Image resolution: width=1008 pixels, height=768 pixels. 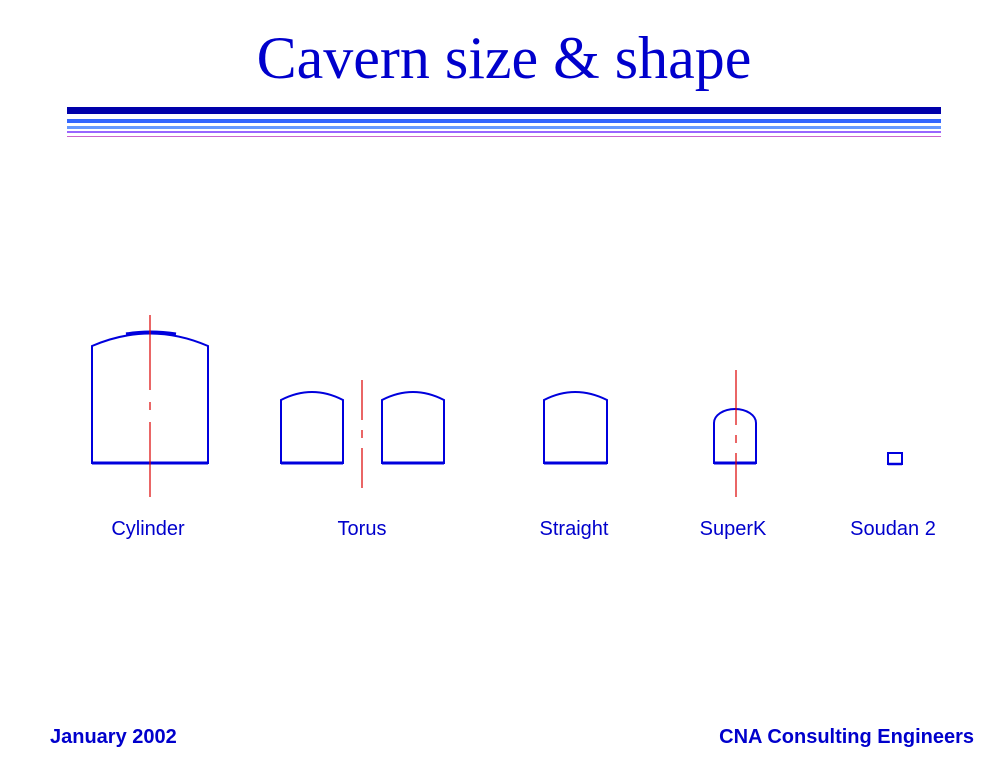 What do you see at coordinates (733, 529) in the screenshot?
I see `shape-label-superk: SuperK` at bounding box center [733, 529].